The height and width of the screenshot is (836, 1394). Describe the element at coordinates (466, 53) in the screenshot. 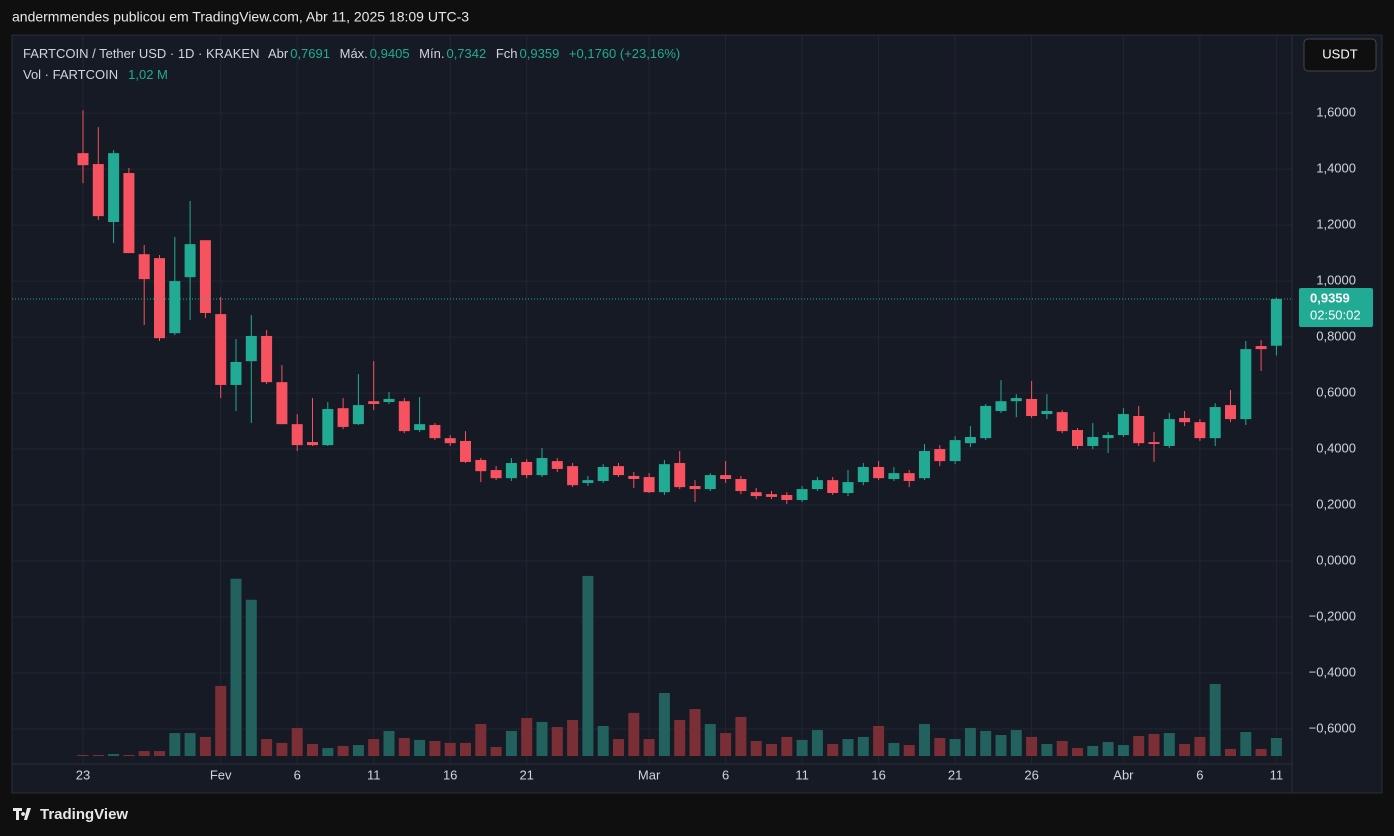

I see `low: 0,7342` at that location.